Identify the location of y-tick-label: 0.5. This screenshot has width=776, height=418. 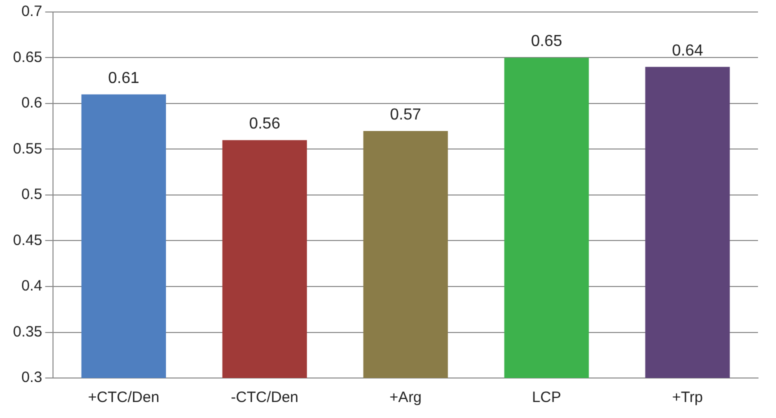
(31, 195).